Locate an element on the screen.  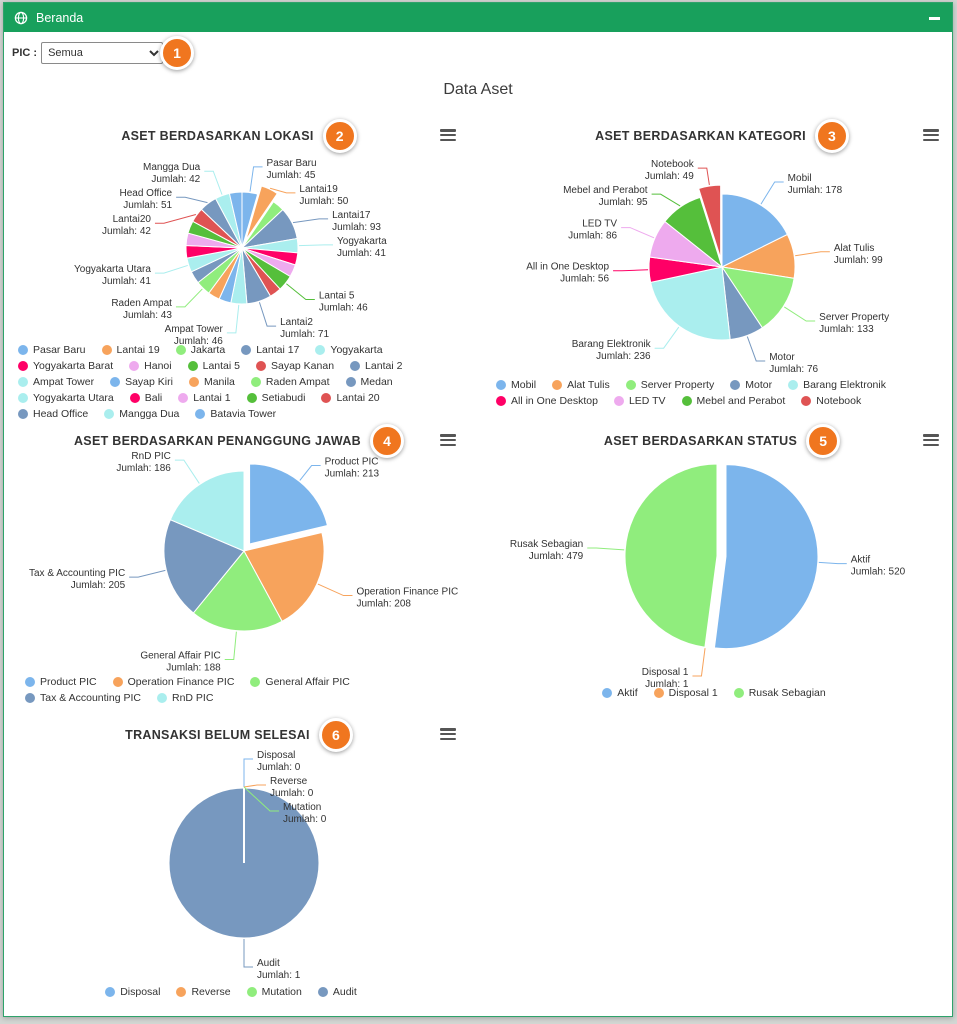
legend-item-general-affair-pic: General Affair PIC is located at coordinates (300, 682).